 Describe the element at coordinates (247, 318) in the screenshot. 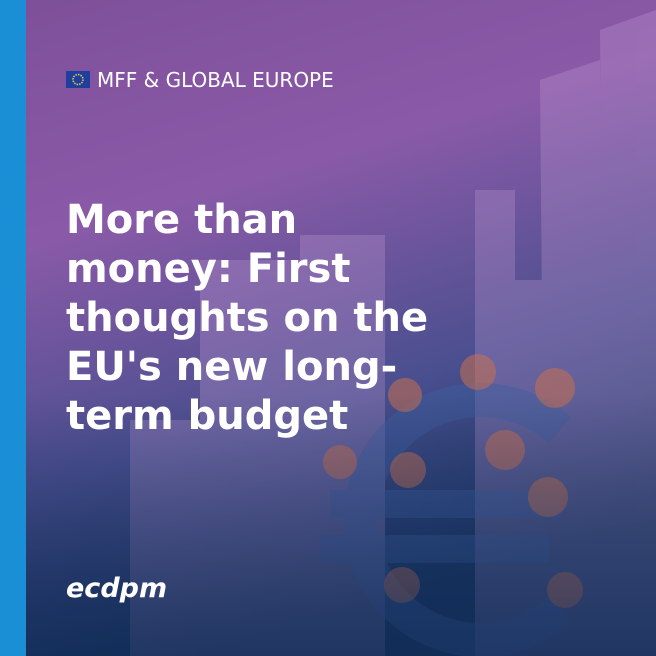

I see `title-line: thoughts on the` at that location.